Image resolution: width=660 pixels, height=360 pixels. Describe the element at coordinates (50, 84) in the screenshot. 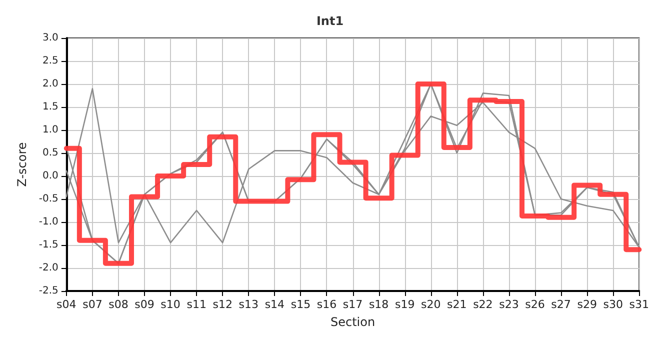

I see `y-tick-label: 2.0` at that location.